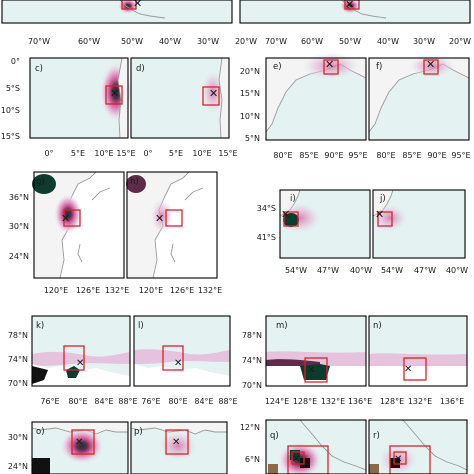  What do you see at coordinates (103, 153) in the screenshot?
I see `tick-label: 10°E` at bounding box center [103, 153].